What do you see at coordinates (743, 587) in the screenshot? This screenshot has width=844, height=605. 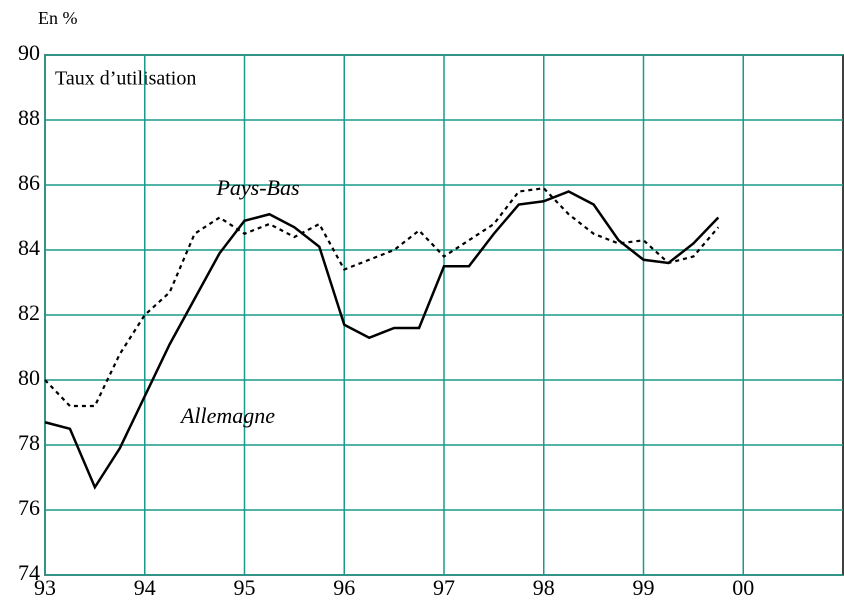 I see `x-tick-label: 00` at bounding box center [743, 587].